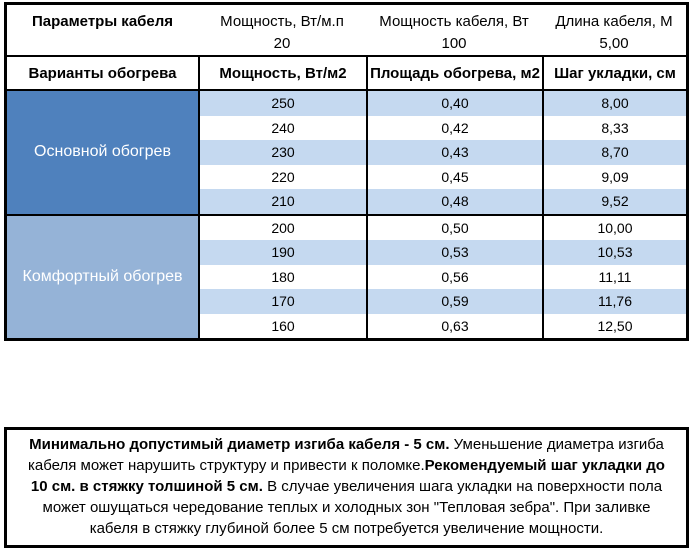 Image resolution: width=694 pixels, height=548 pixels. I want to click on table-row: 210 0,48 9,52, so click(442, 201).